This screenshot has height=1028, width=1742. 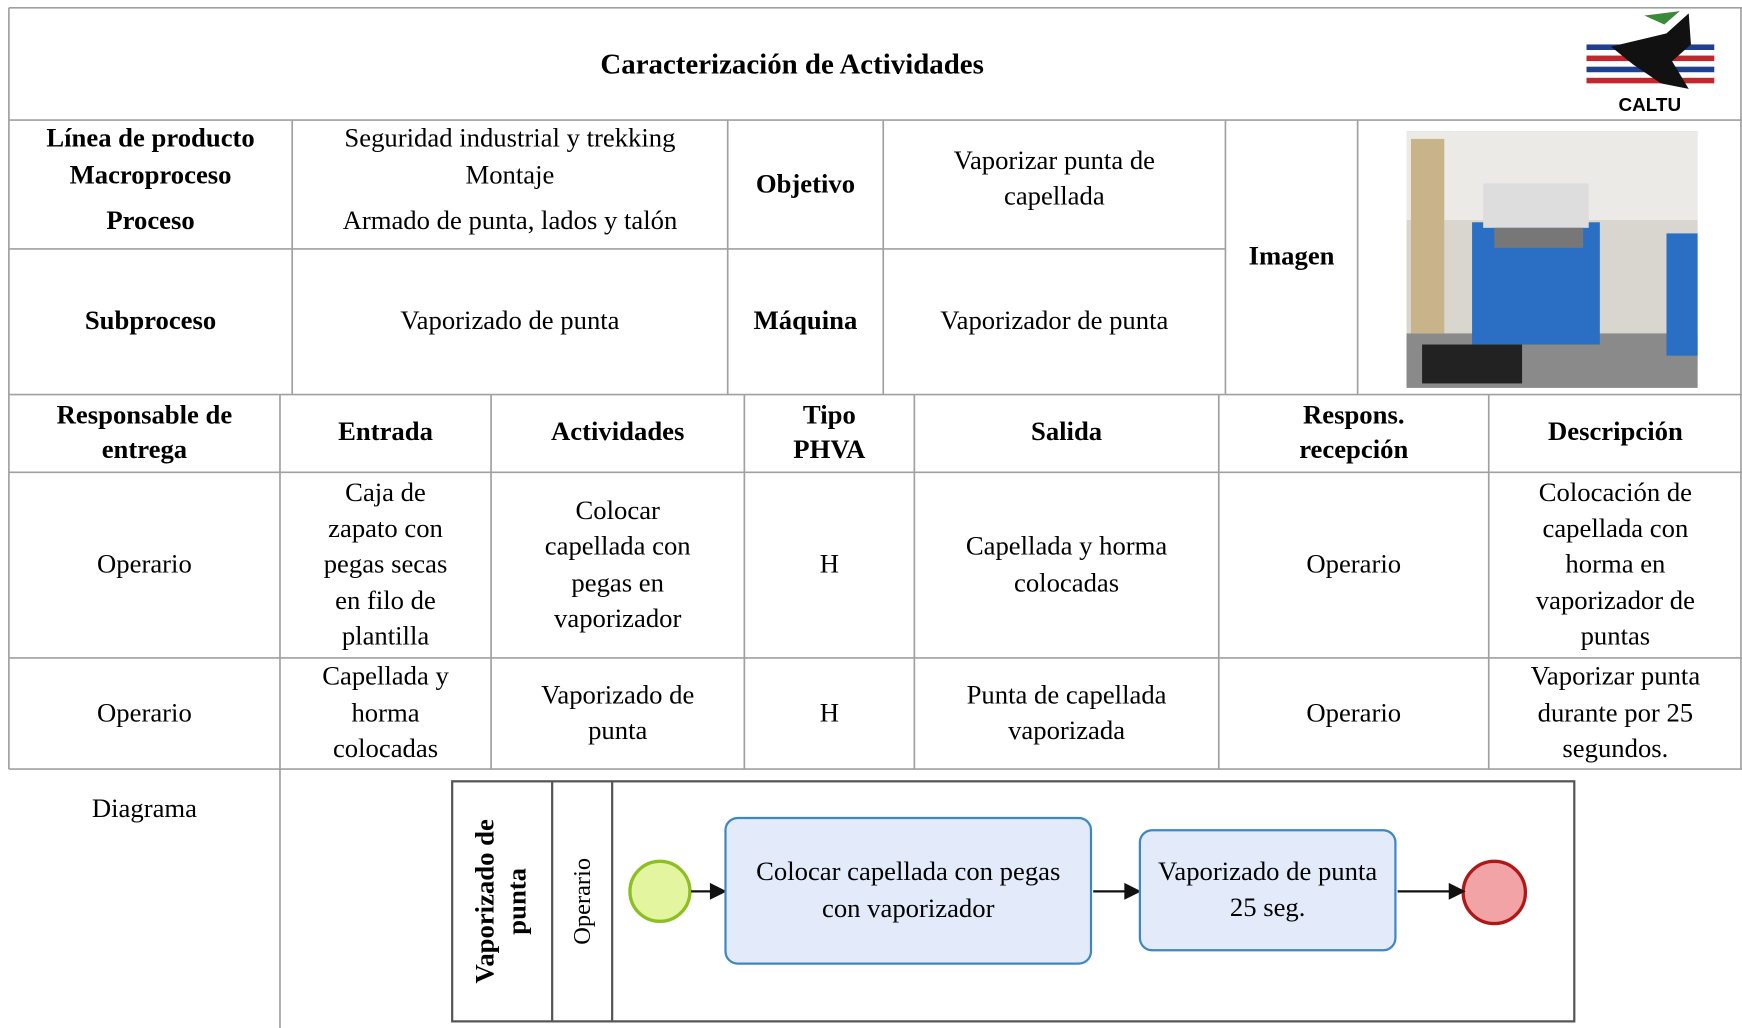 What do you see at coordinates (1291, 257) in the screenshot?
I see `info-label: Imagen` at bounding box center [1291, 257].